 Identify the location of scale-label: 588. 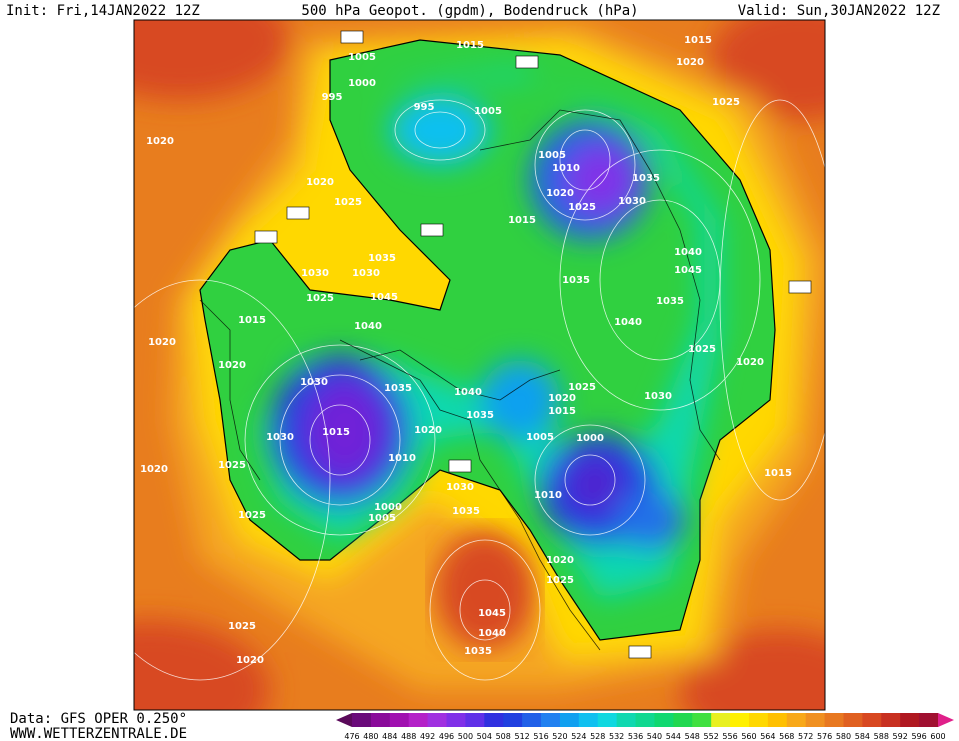
(881, 736).